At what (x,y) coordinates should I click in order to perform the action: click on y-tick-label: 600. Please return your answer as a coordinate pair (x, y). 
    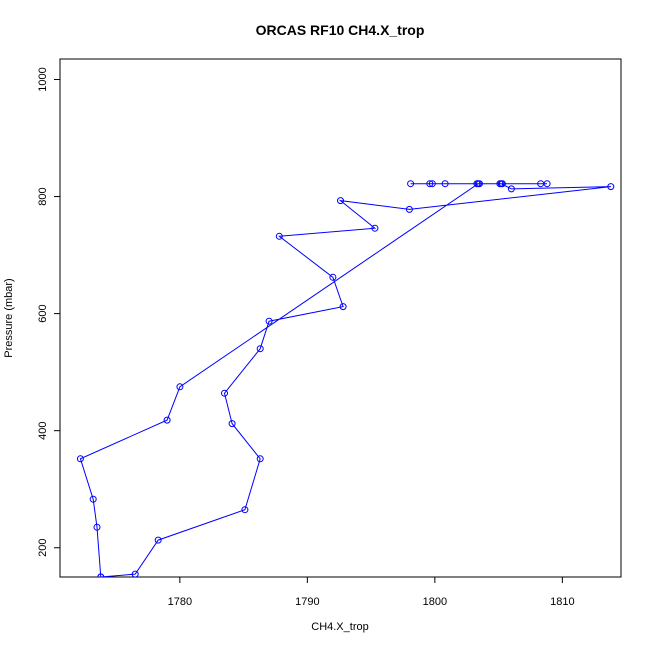
    Looking at the image, I should click on (43, 313).